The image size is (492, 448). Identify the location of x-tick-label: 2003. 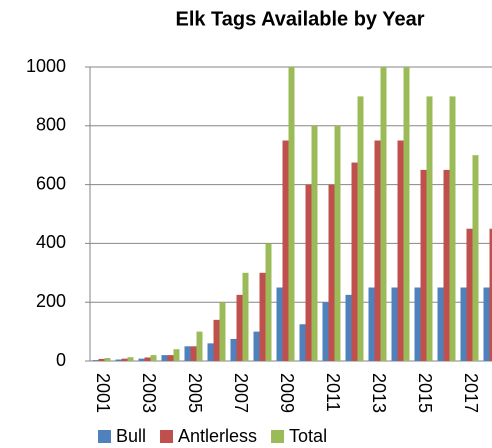
(149, 393).